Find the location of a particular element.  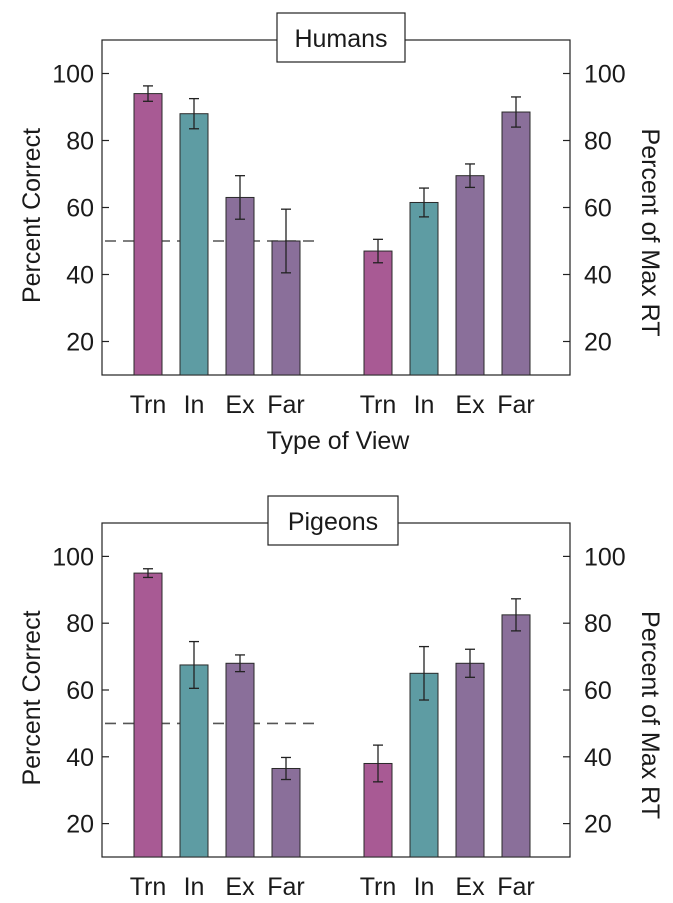

chart-title: Pigeons is located at coordinates (333, 522).